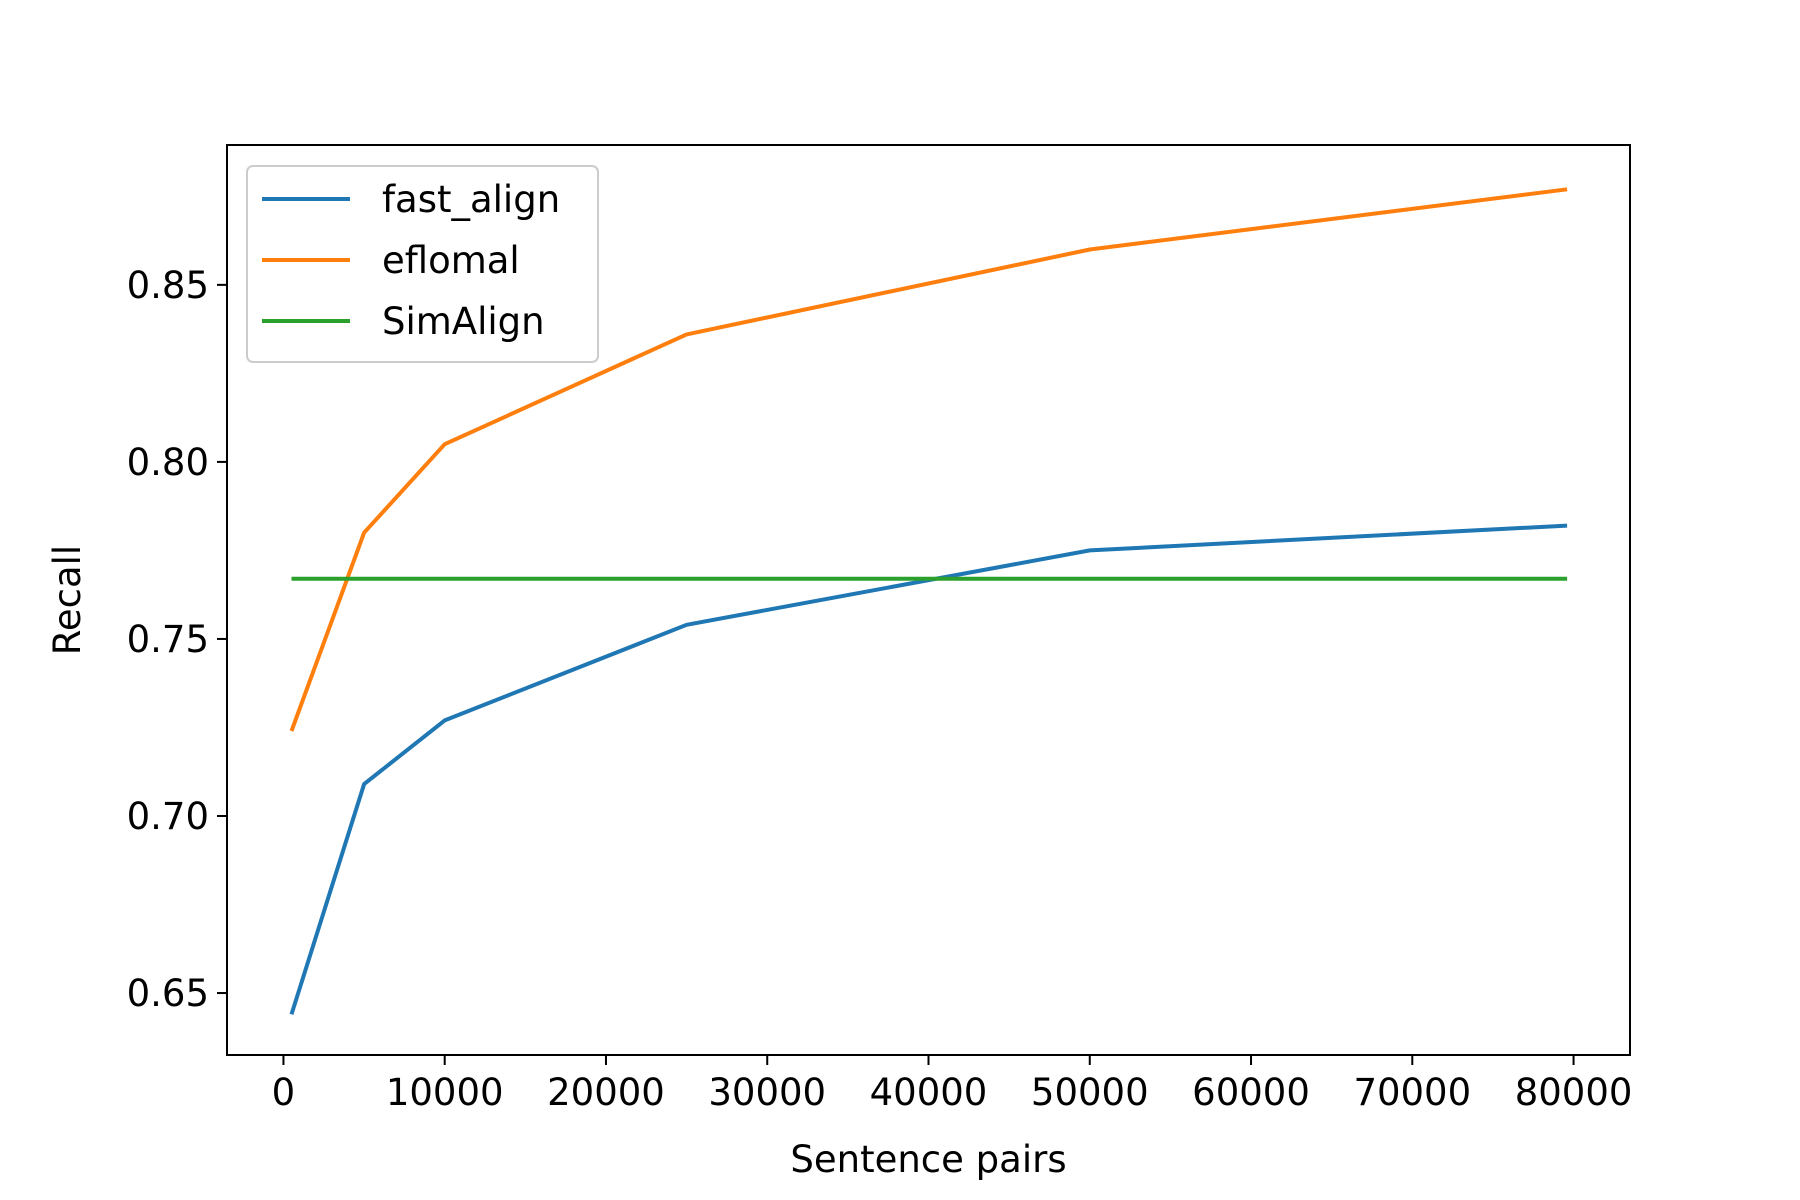 The width and height of the screenshot is (1800, 1200). What do you see at coordinates (1251, 1092) in the screenshot?
I see `x-tick-label: 60000` at bounding box center [1251, 1092].